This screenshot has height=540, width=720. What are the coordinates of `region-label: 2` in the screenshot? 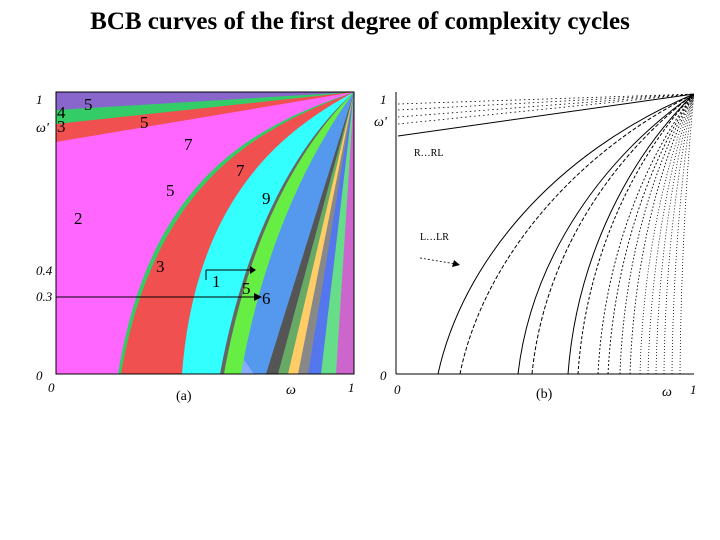 It's located at (78, 218).